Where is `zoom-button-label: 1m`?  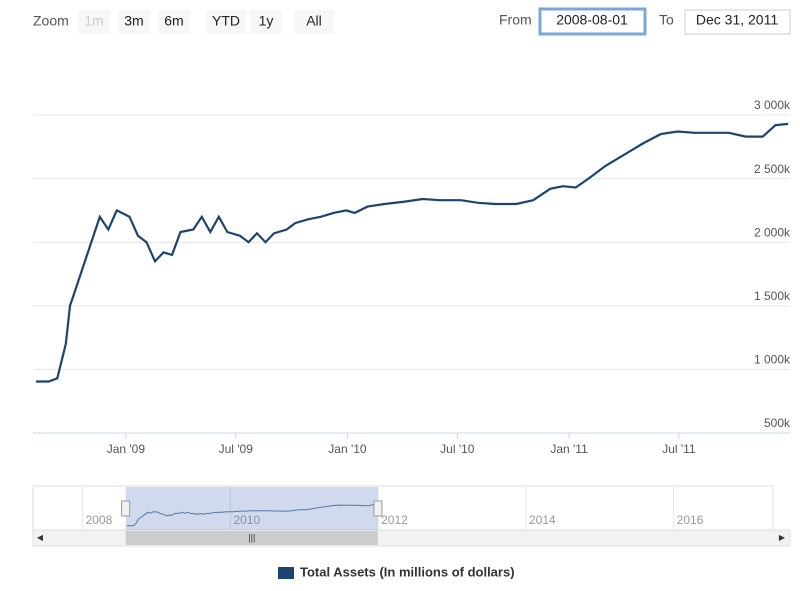 zoom-button-label: 1m is located at coordinates (93, 21).